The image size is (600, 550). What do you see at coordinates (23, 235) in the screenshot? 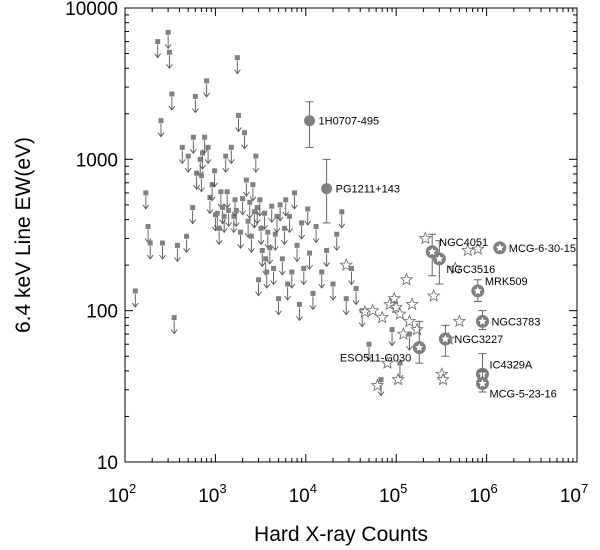
I see `y-axis-title: 6.4 keV Line EW(eV)` at bounding box center [23, 235].